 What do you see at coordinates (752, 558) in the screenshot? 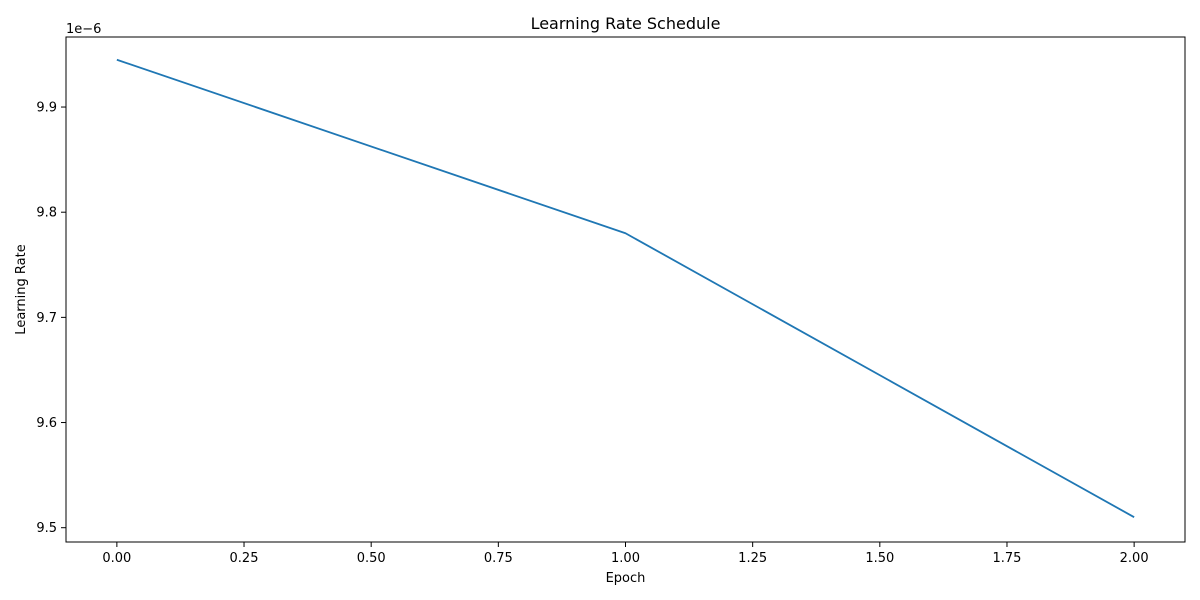
I see `x-tick-label: 1.25` at bounding box center [752, 558].